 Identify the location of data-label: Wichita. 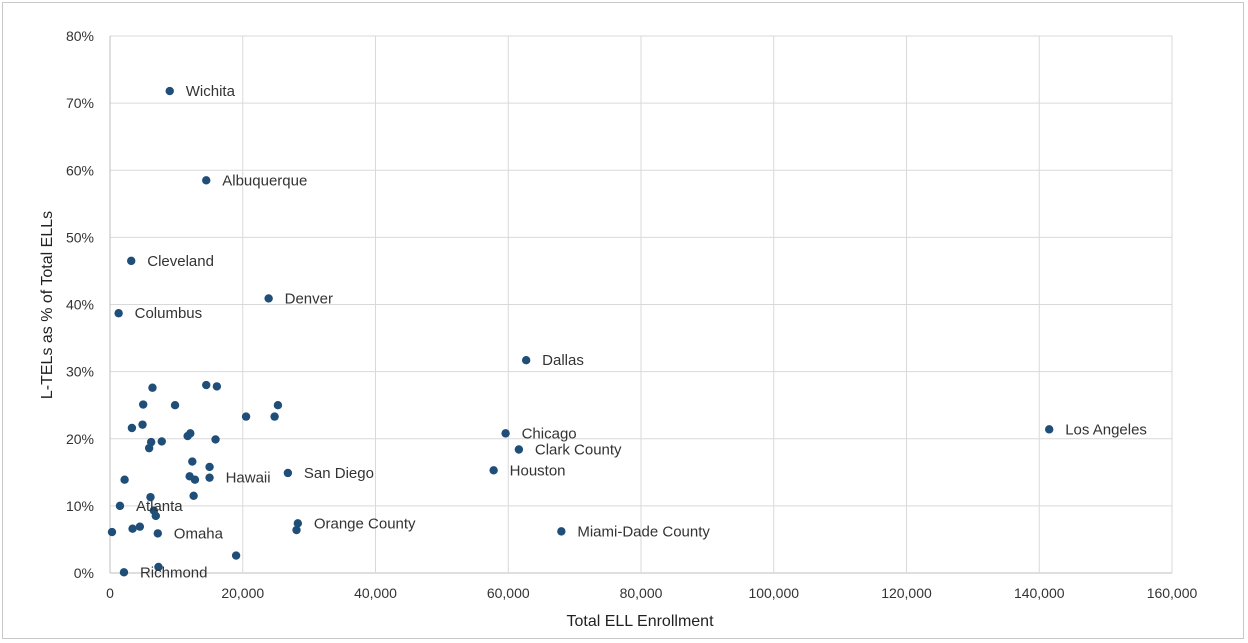
(211, 91).